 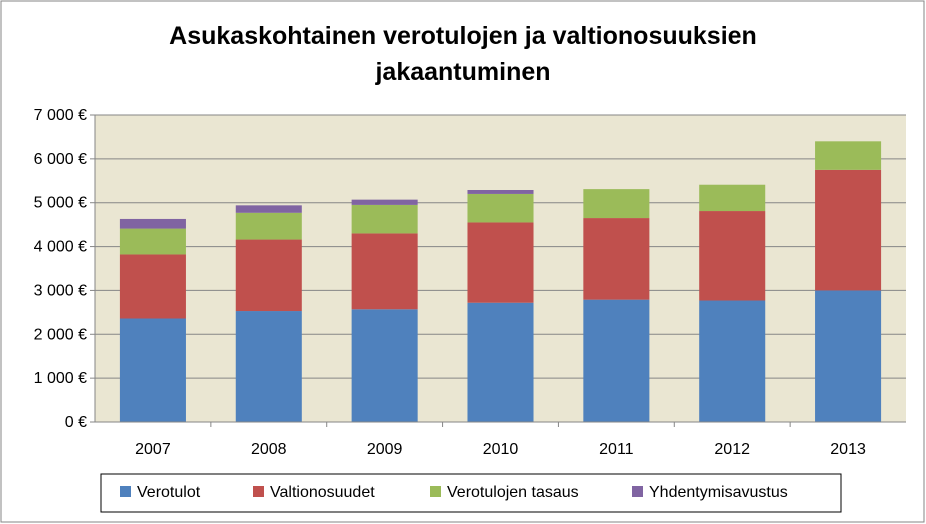 I want to click on legend-label: Verotulojen tasaus, so click(x=513, y=492).